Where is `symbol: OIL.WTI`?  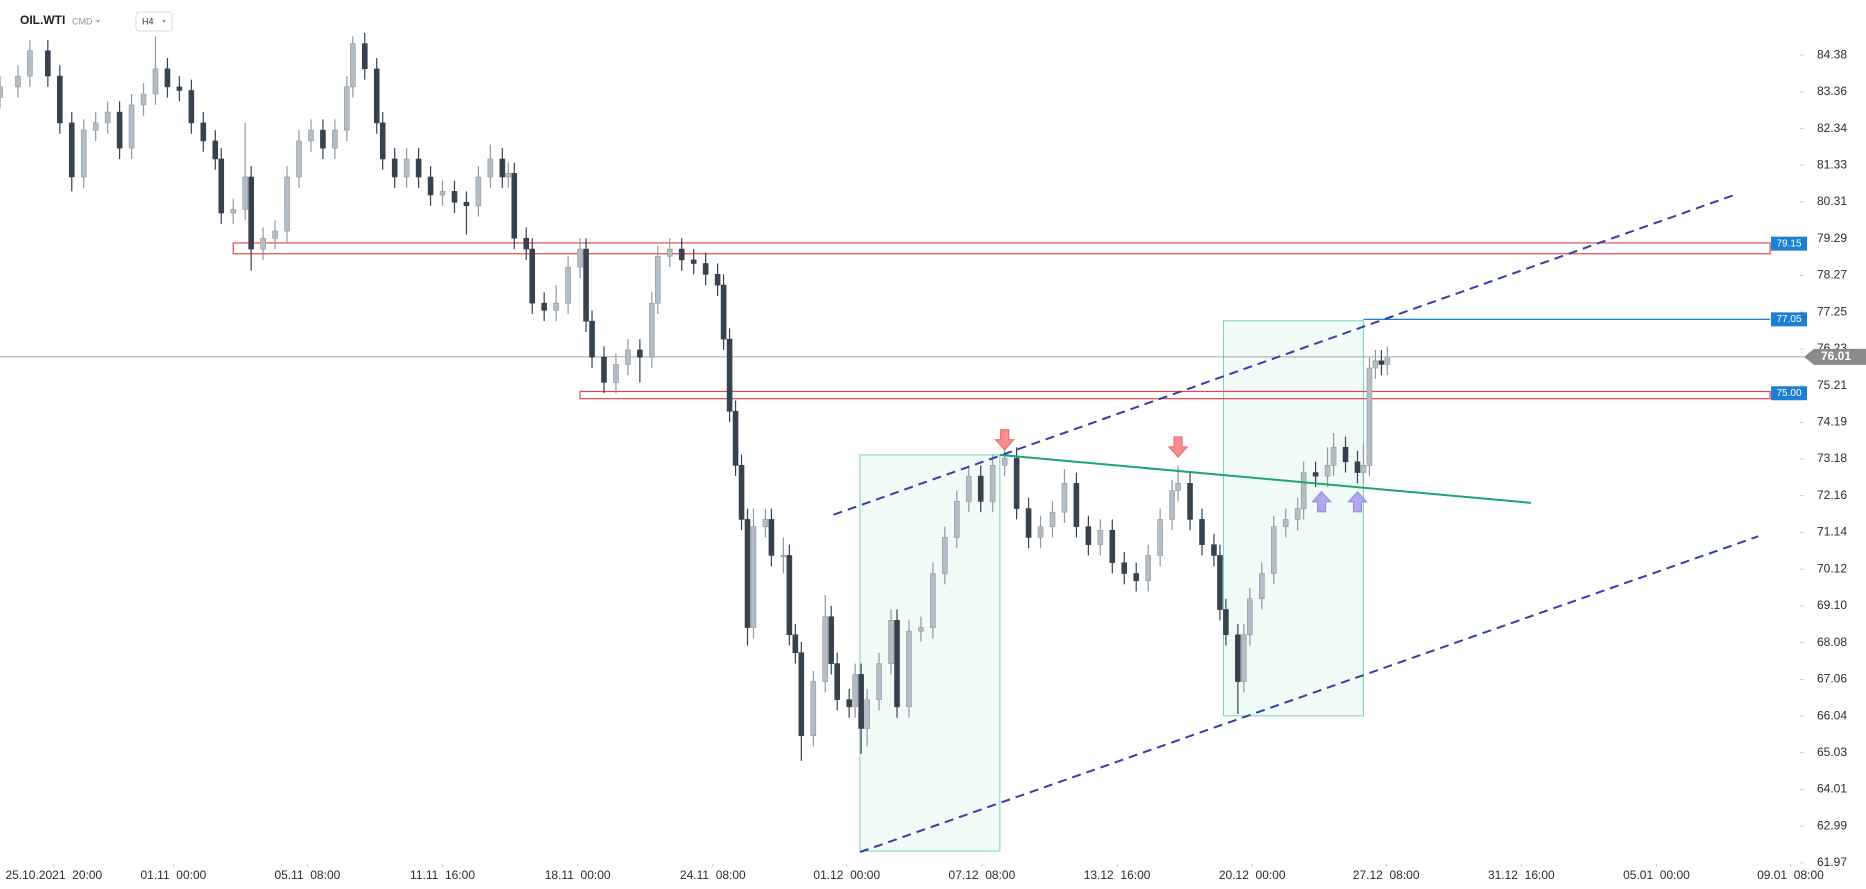
symbol: OIL.WTI is located at coordinates (42, 20).